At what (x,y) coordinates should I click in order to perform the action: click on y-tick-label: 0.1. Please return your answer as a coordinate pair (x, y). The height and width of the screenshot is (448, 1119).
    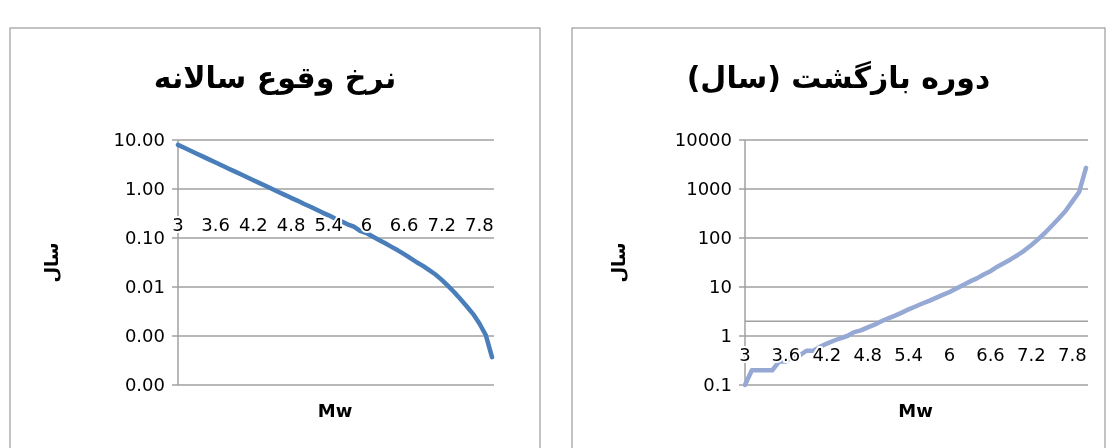
    Looking at the image, I should click on (717, 384).